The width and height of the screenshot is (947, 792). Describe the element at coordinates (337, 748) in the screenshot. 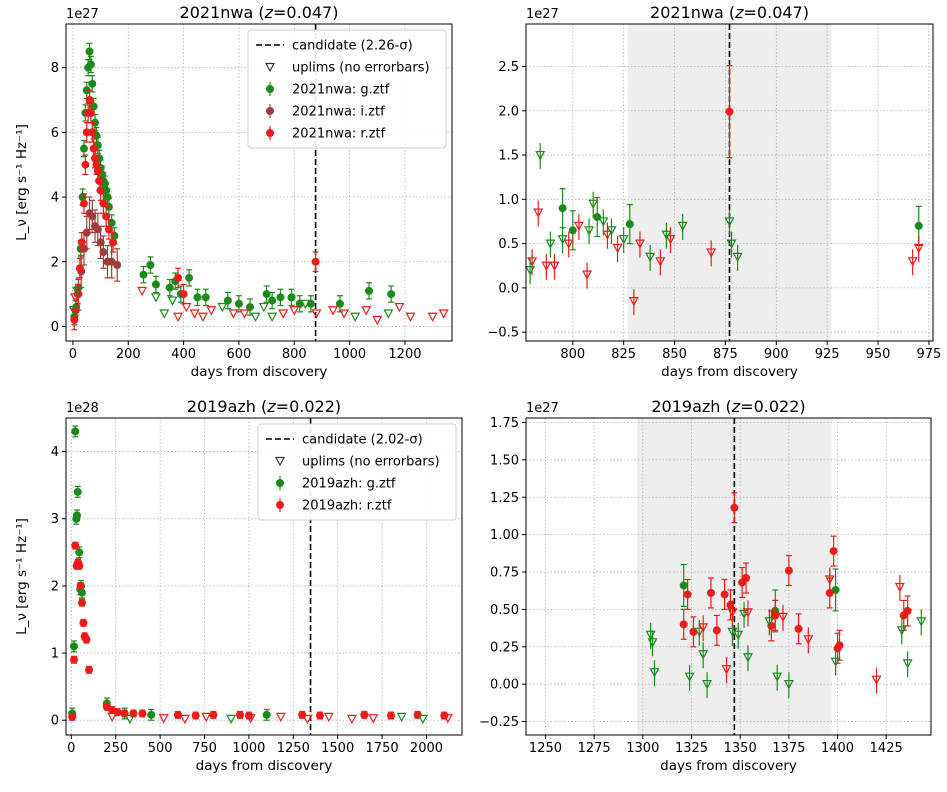

I see `x-tick-label: 1500` at that location.